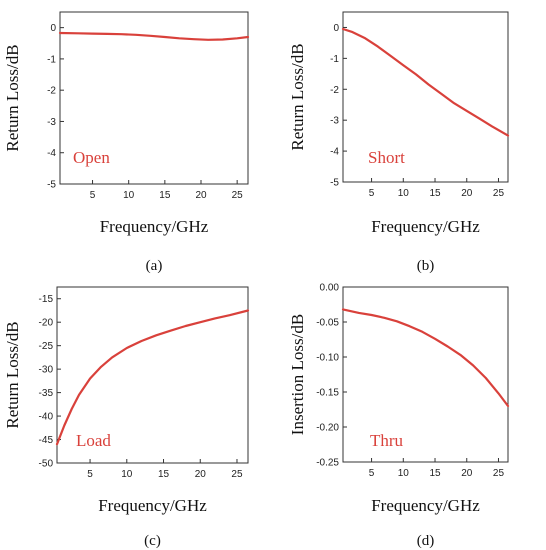 This screenshot has height=550, width=546. What do you see at coordinates (426, 266) in the screenshot?
I see `panel-label: (b)` at bounding box center [426, 266].